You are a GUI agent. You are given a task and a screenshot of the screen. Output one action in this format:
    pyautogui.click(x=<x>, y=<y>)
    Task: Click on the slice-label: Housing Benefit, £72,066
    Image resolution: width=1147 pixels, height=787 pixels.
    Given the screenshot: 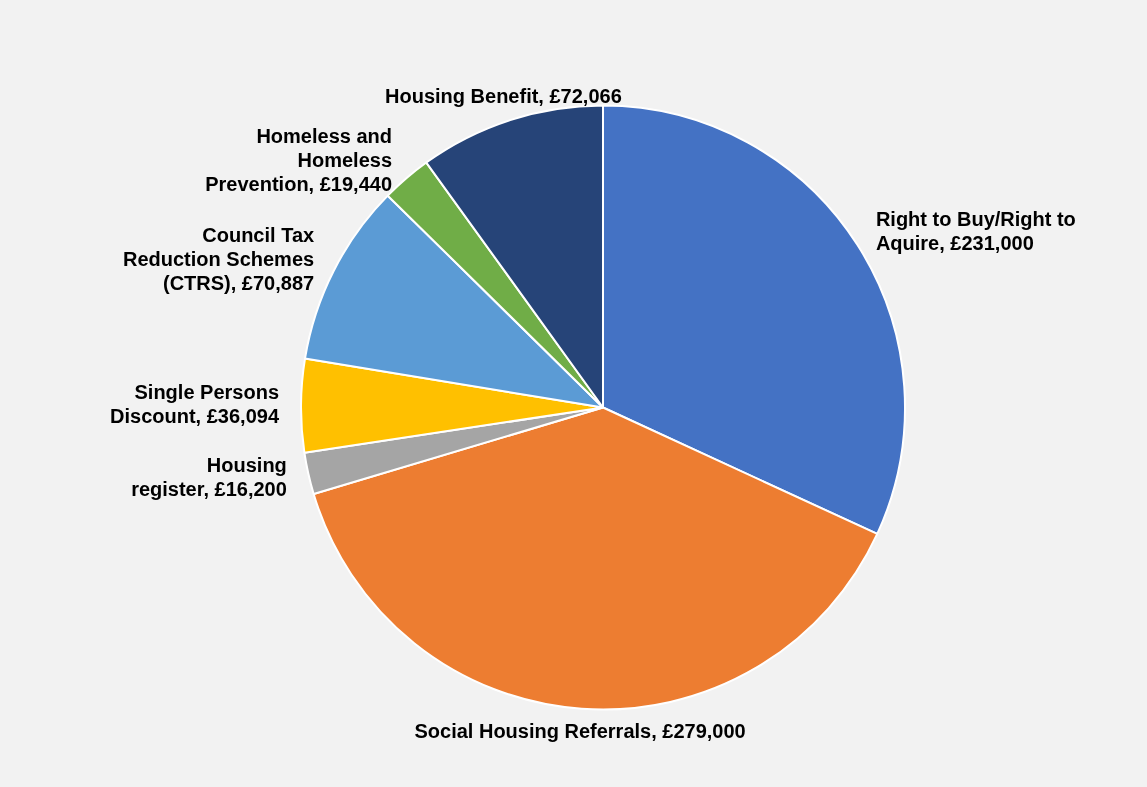 What is the action you would take?
    pyautogui.click(x=503, y=95)
    